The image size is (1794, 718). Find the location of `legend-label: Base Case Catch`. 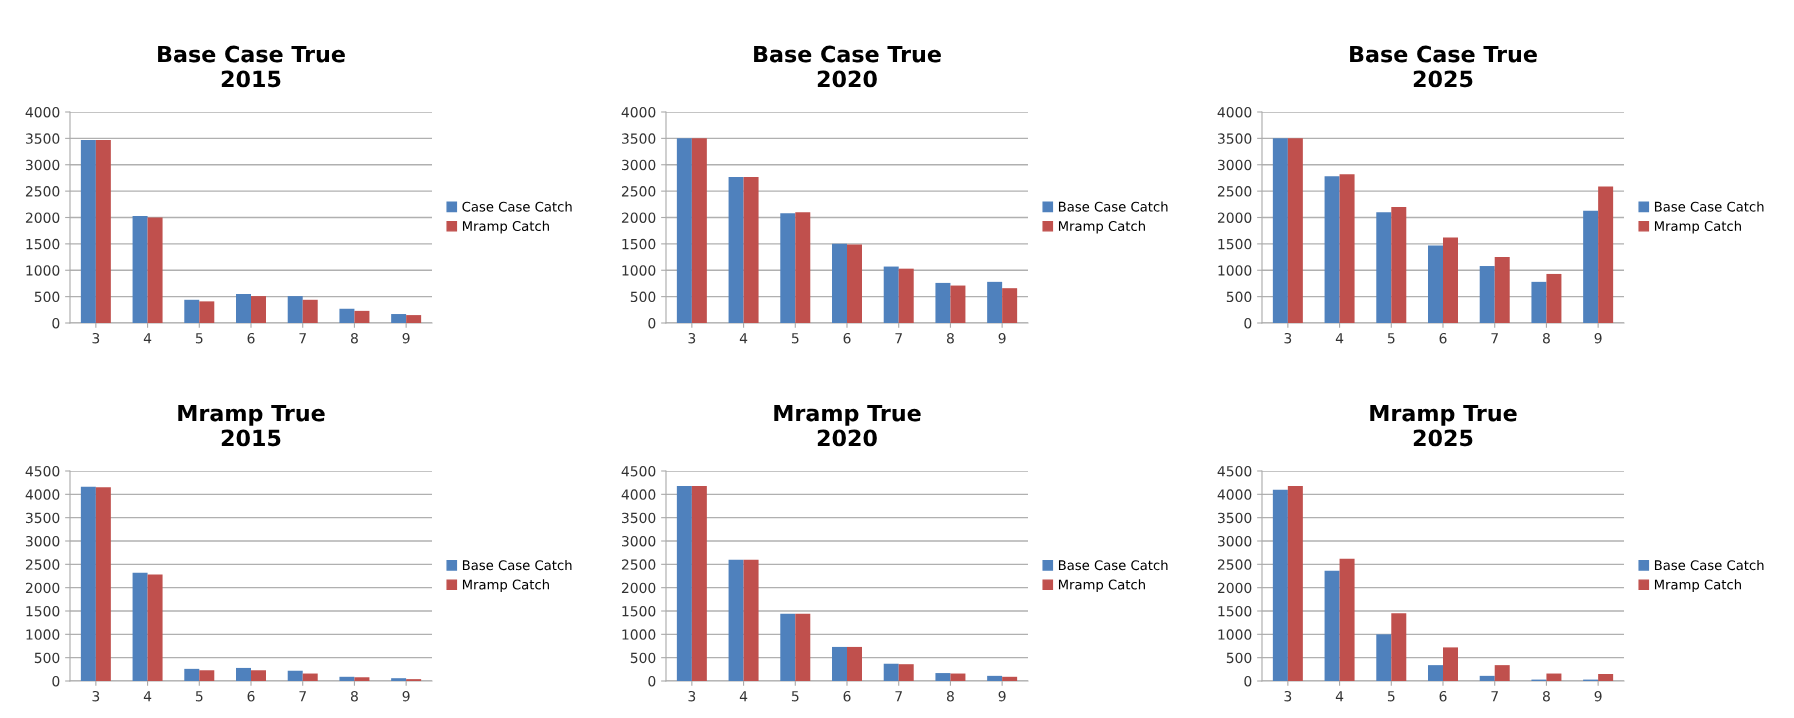

legend-label: Base Case Catch is located at coordinates (1709, 565).